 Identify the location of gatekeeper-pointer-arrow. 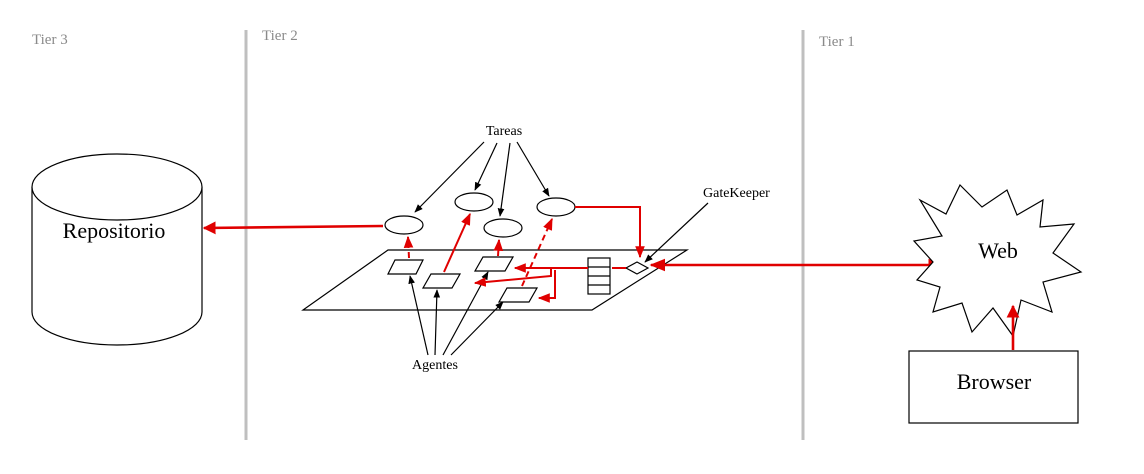
(676, 232).